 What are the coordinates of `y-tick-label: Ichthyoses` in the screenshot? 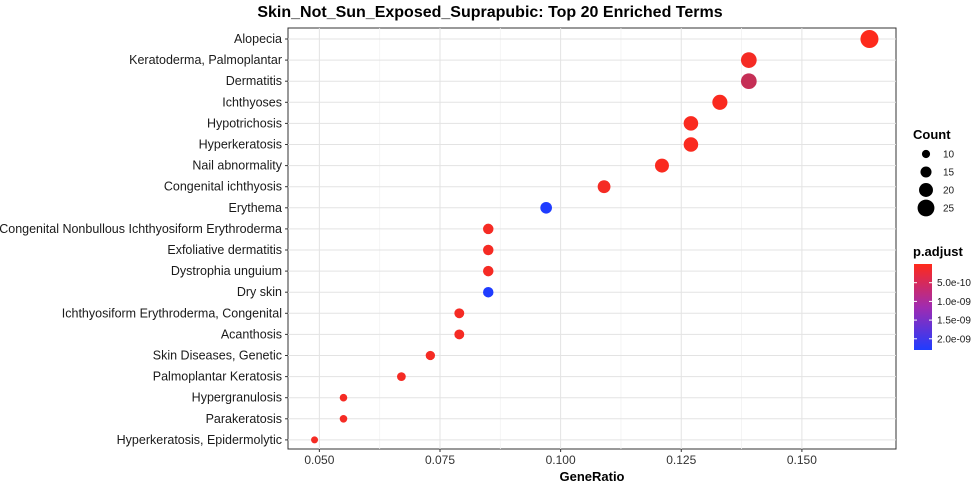 It's located at (252, 102).